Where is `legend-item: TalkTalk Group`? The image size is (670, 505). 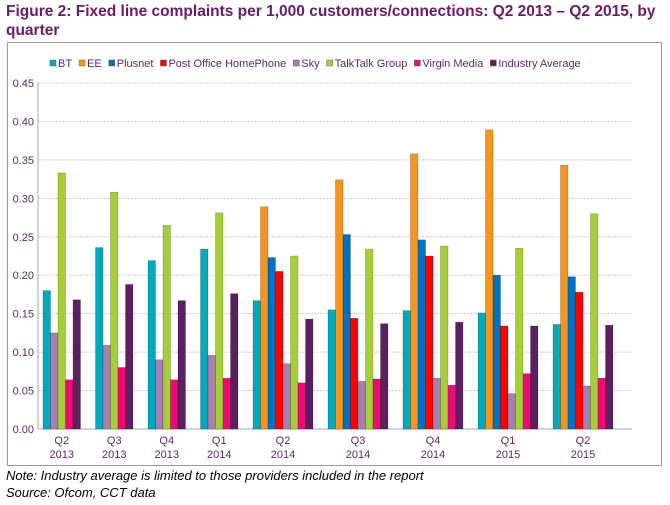 legend-item: TalkTalk Group is located at coordinates (371, 64).